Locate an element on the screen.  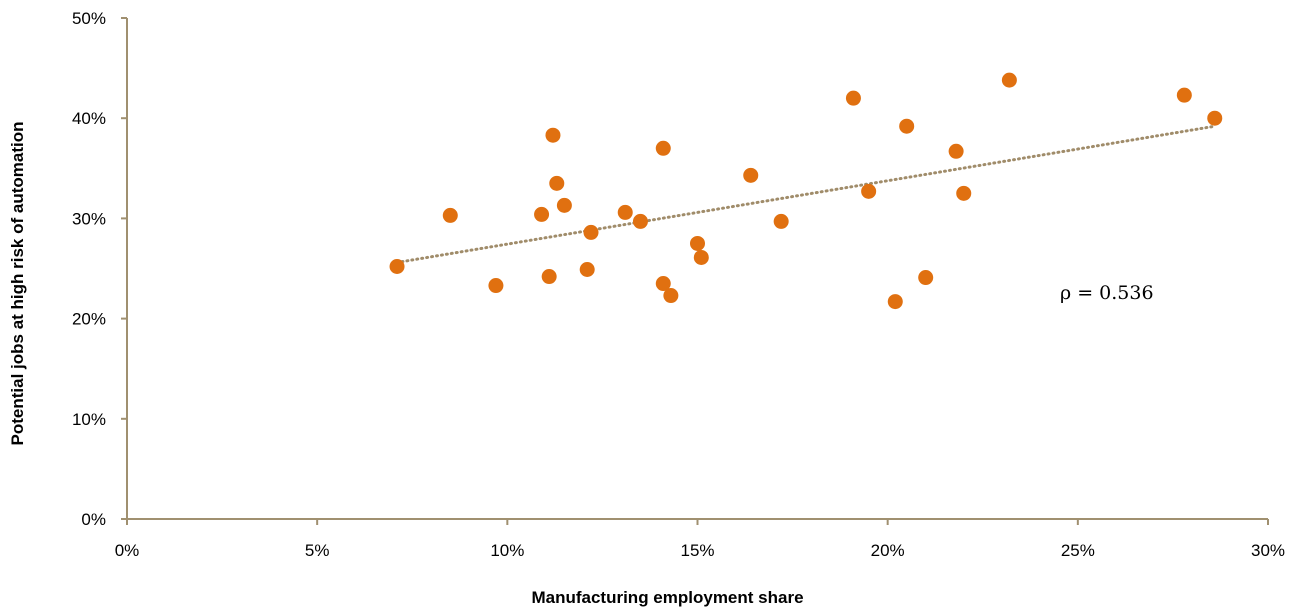
y-tick-label: 50% is located at coordinates (89, 18).